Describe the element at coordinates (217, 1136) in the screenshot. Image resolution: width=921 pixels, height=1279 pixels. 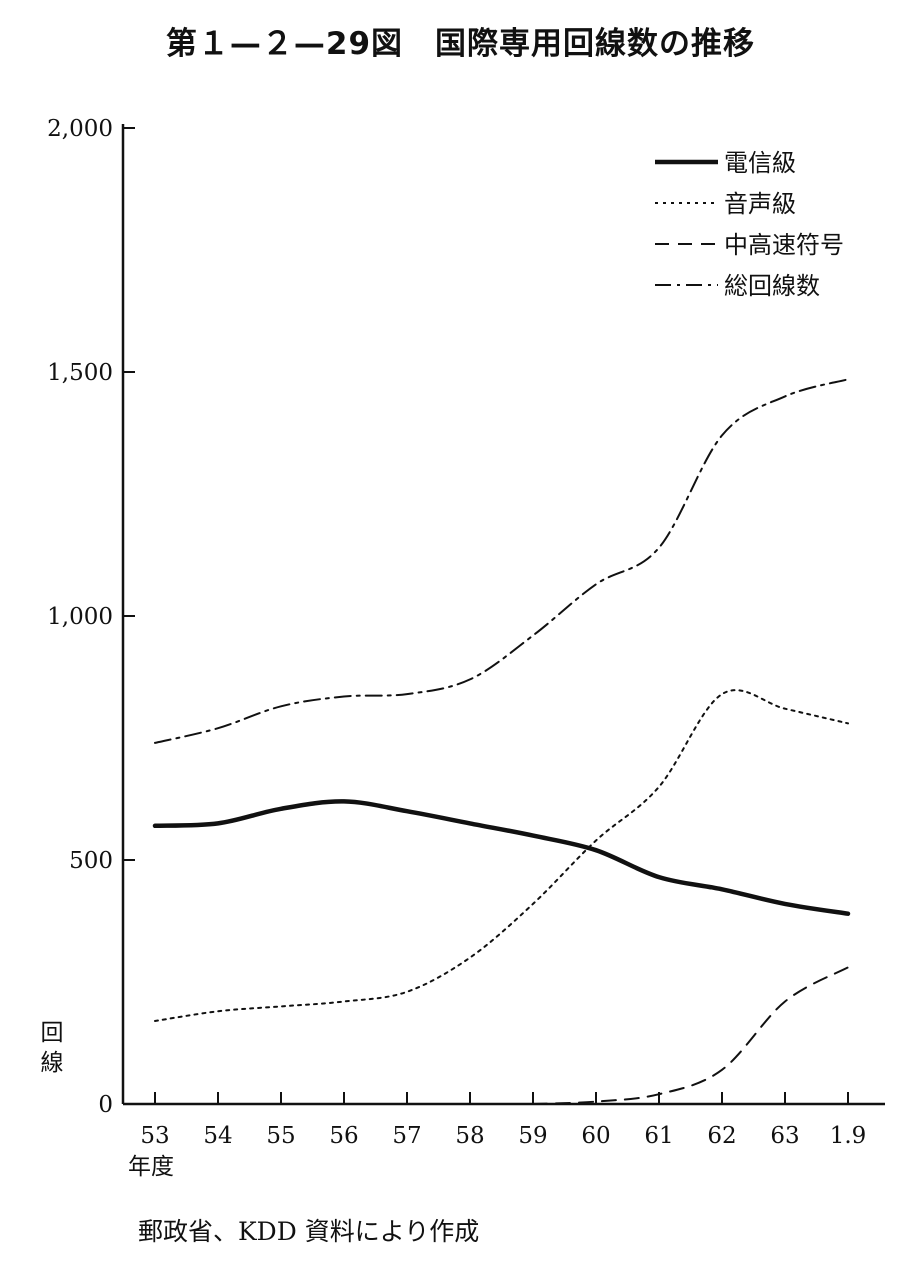
I see `x-tick-label: 54` at that location.